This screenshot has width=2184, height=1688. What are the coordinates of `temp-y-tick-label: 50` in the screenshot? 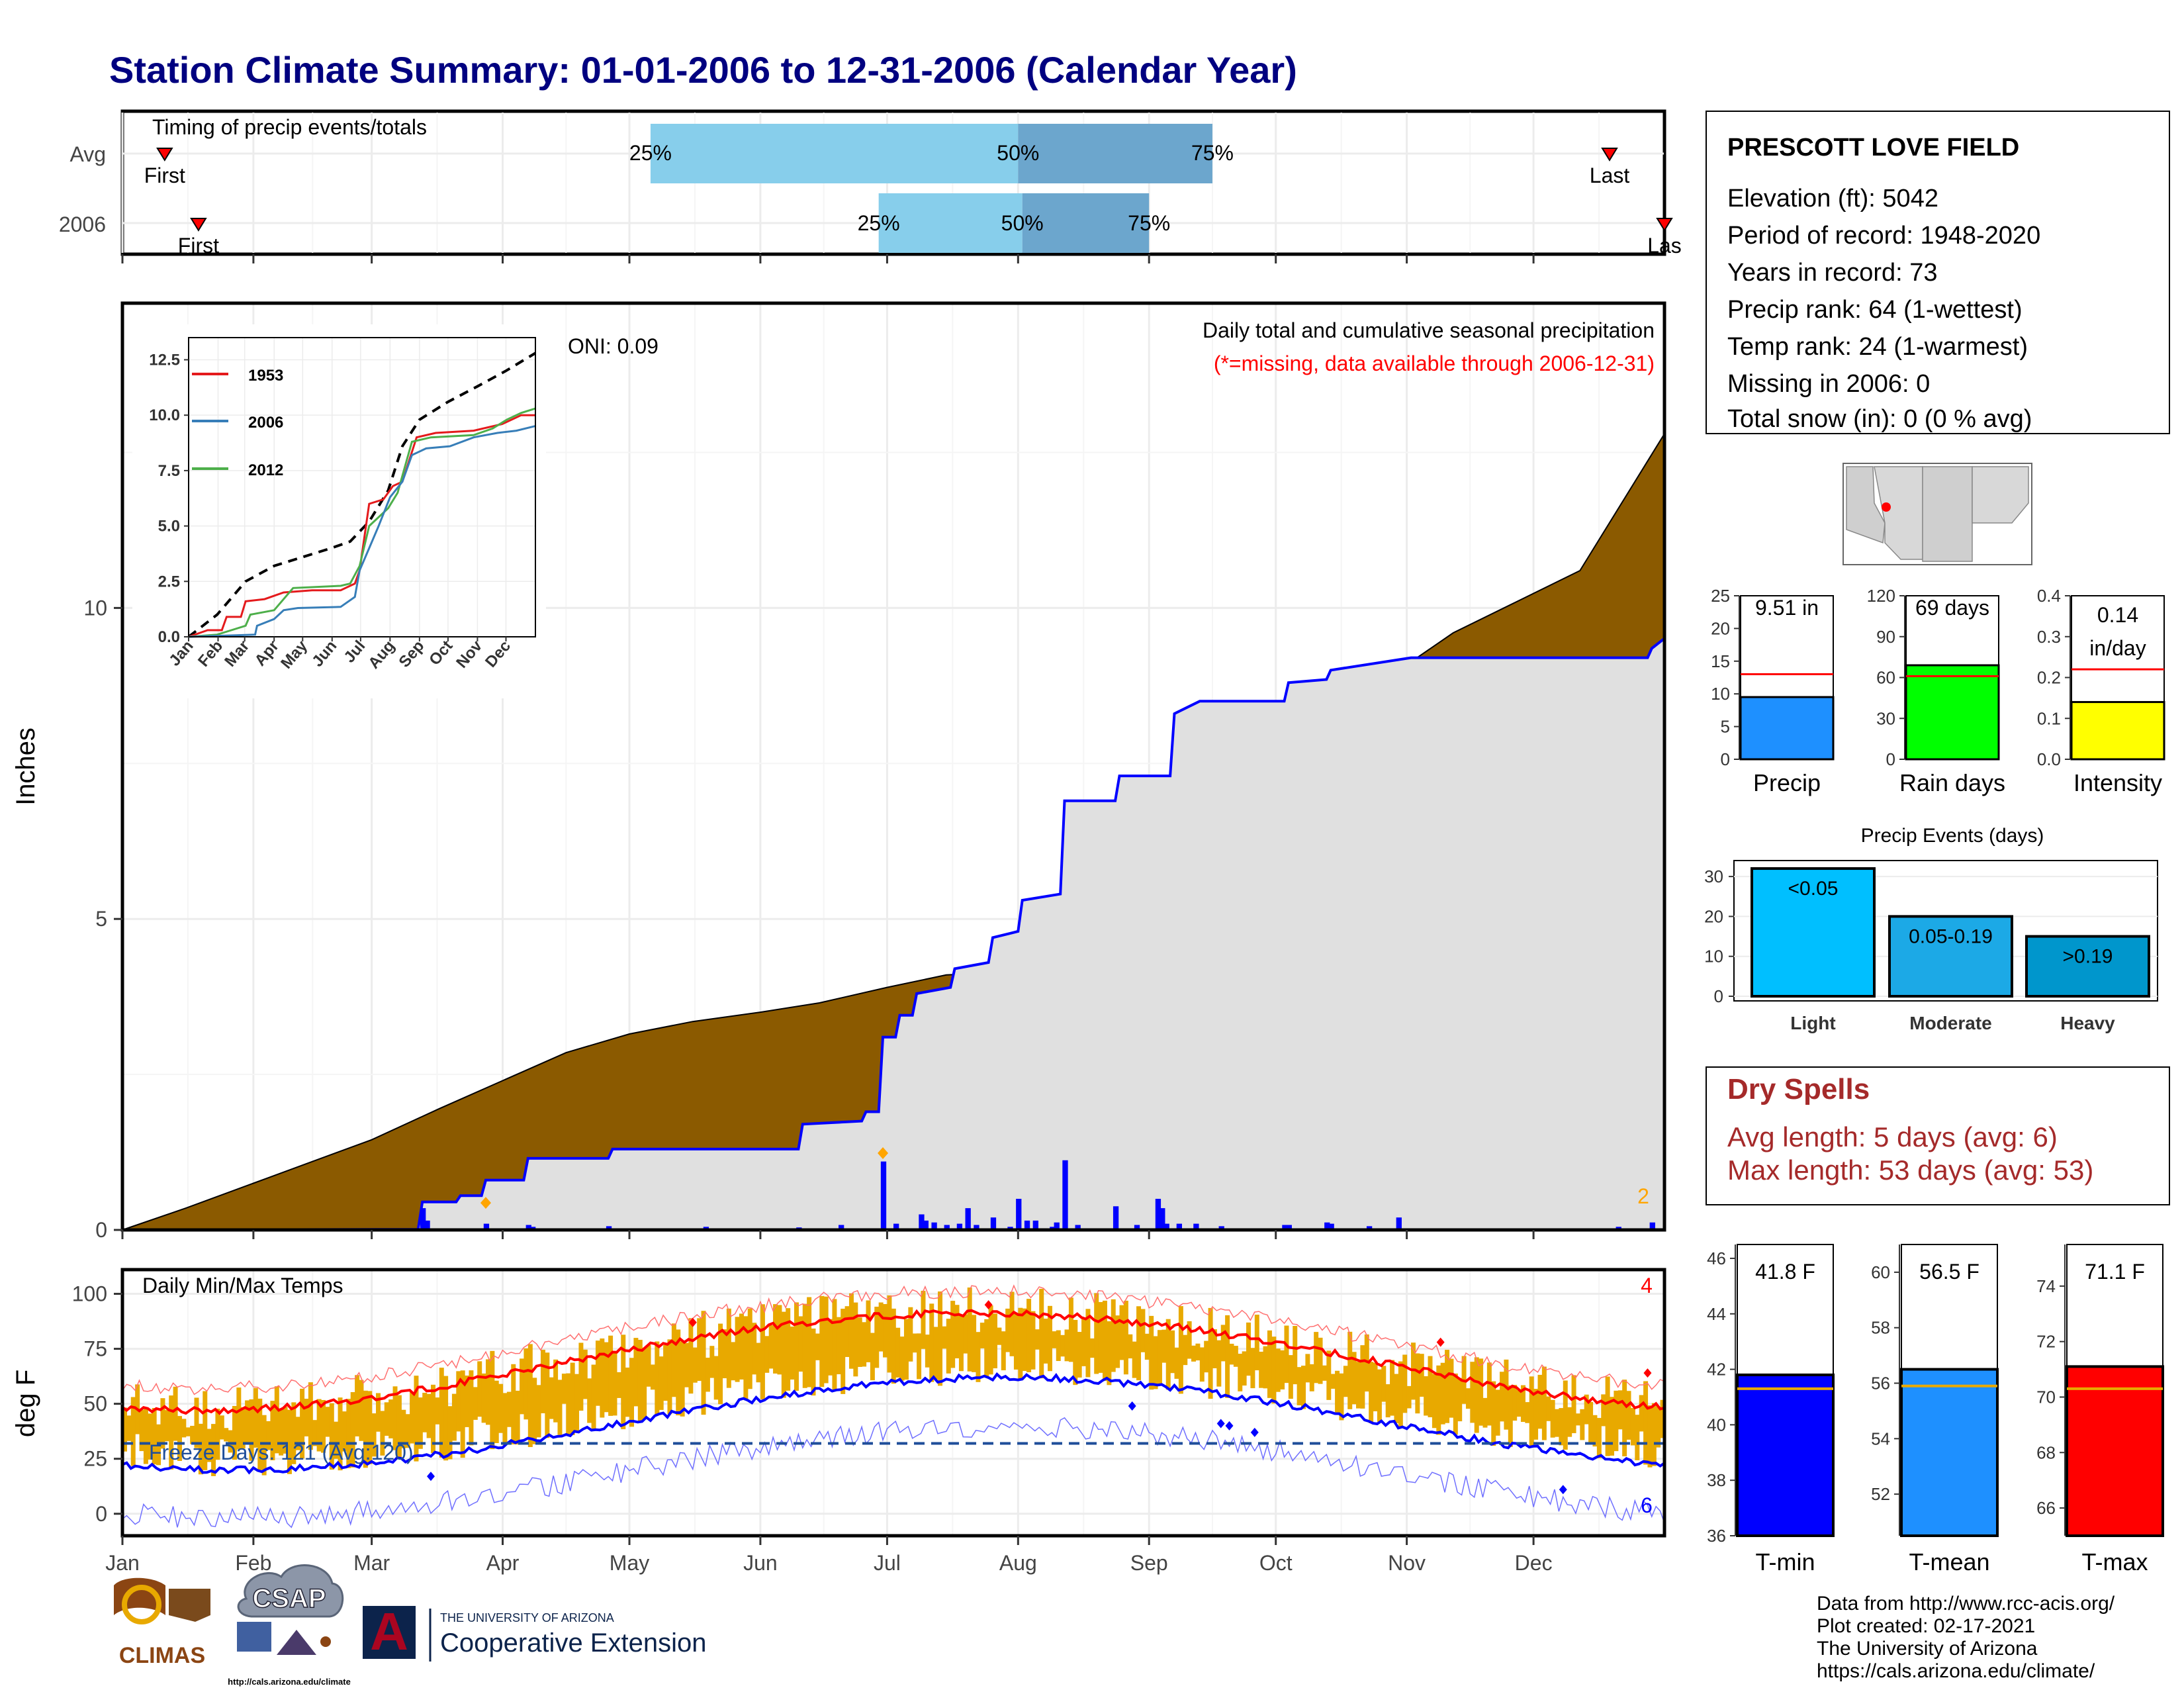 It's located at (95, 1404).